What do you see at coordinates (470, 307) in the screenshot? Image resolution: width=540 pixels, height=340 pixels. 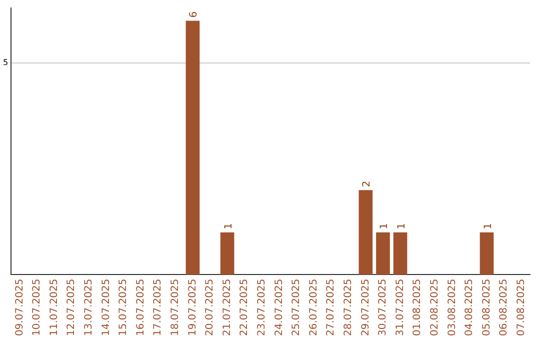 I see `x-tick-label: 04.08.2025` at bounding box center [470, 307].